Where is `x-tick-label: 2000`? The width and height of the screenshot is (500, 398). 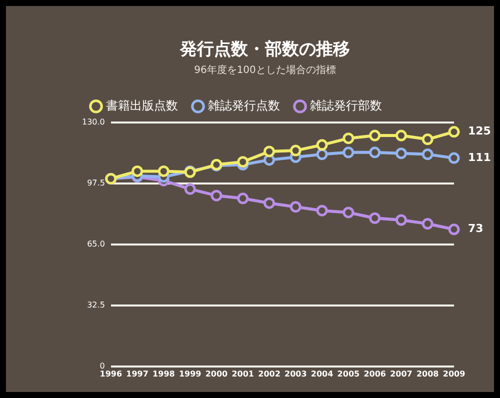 x-tick-label: 2000 is located at coordinates (216, 373).